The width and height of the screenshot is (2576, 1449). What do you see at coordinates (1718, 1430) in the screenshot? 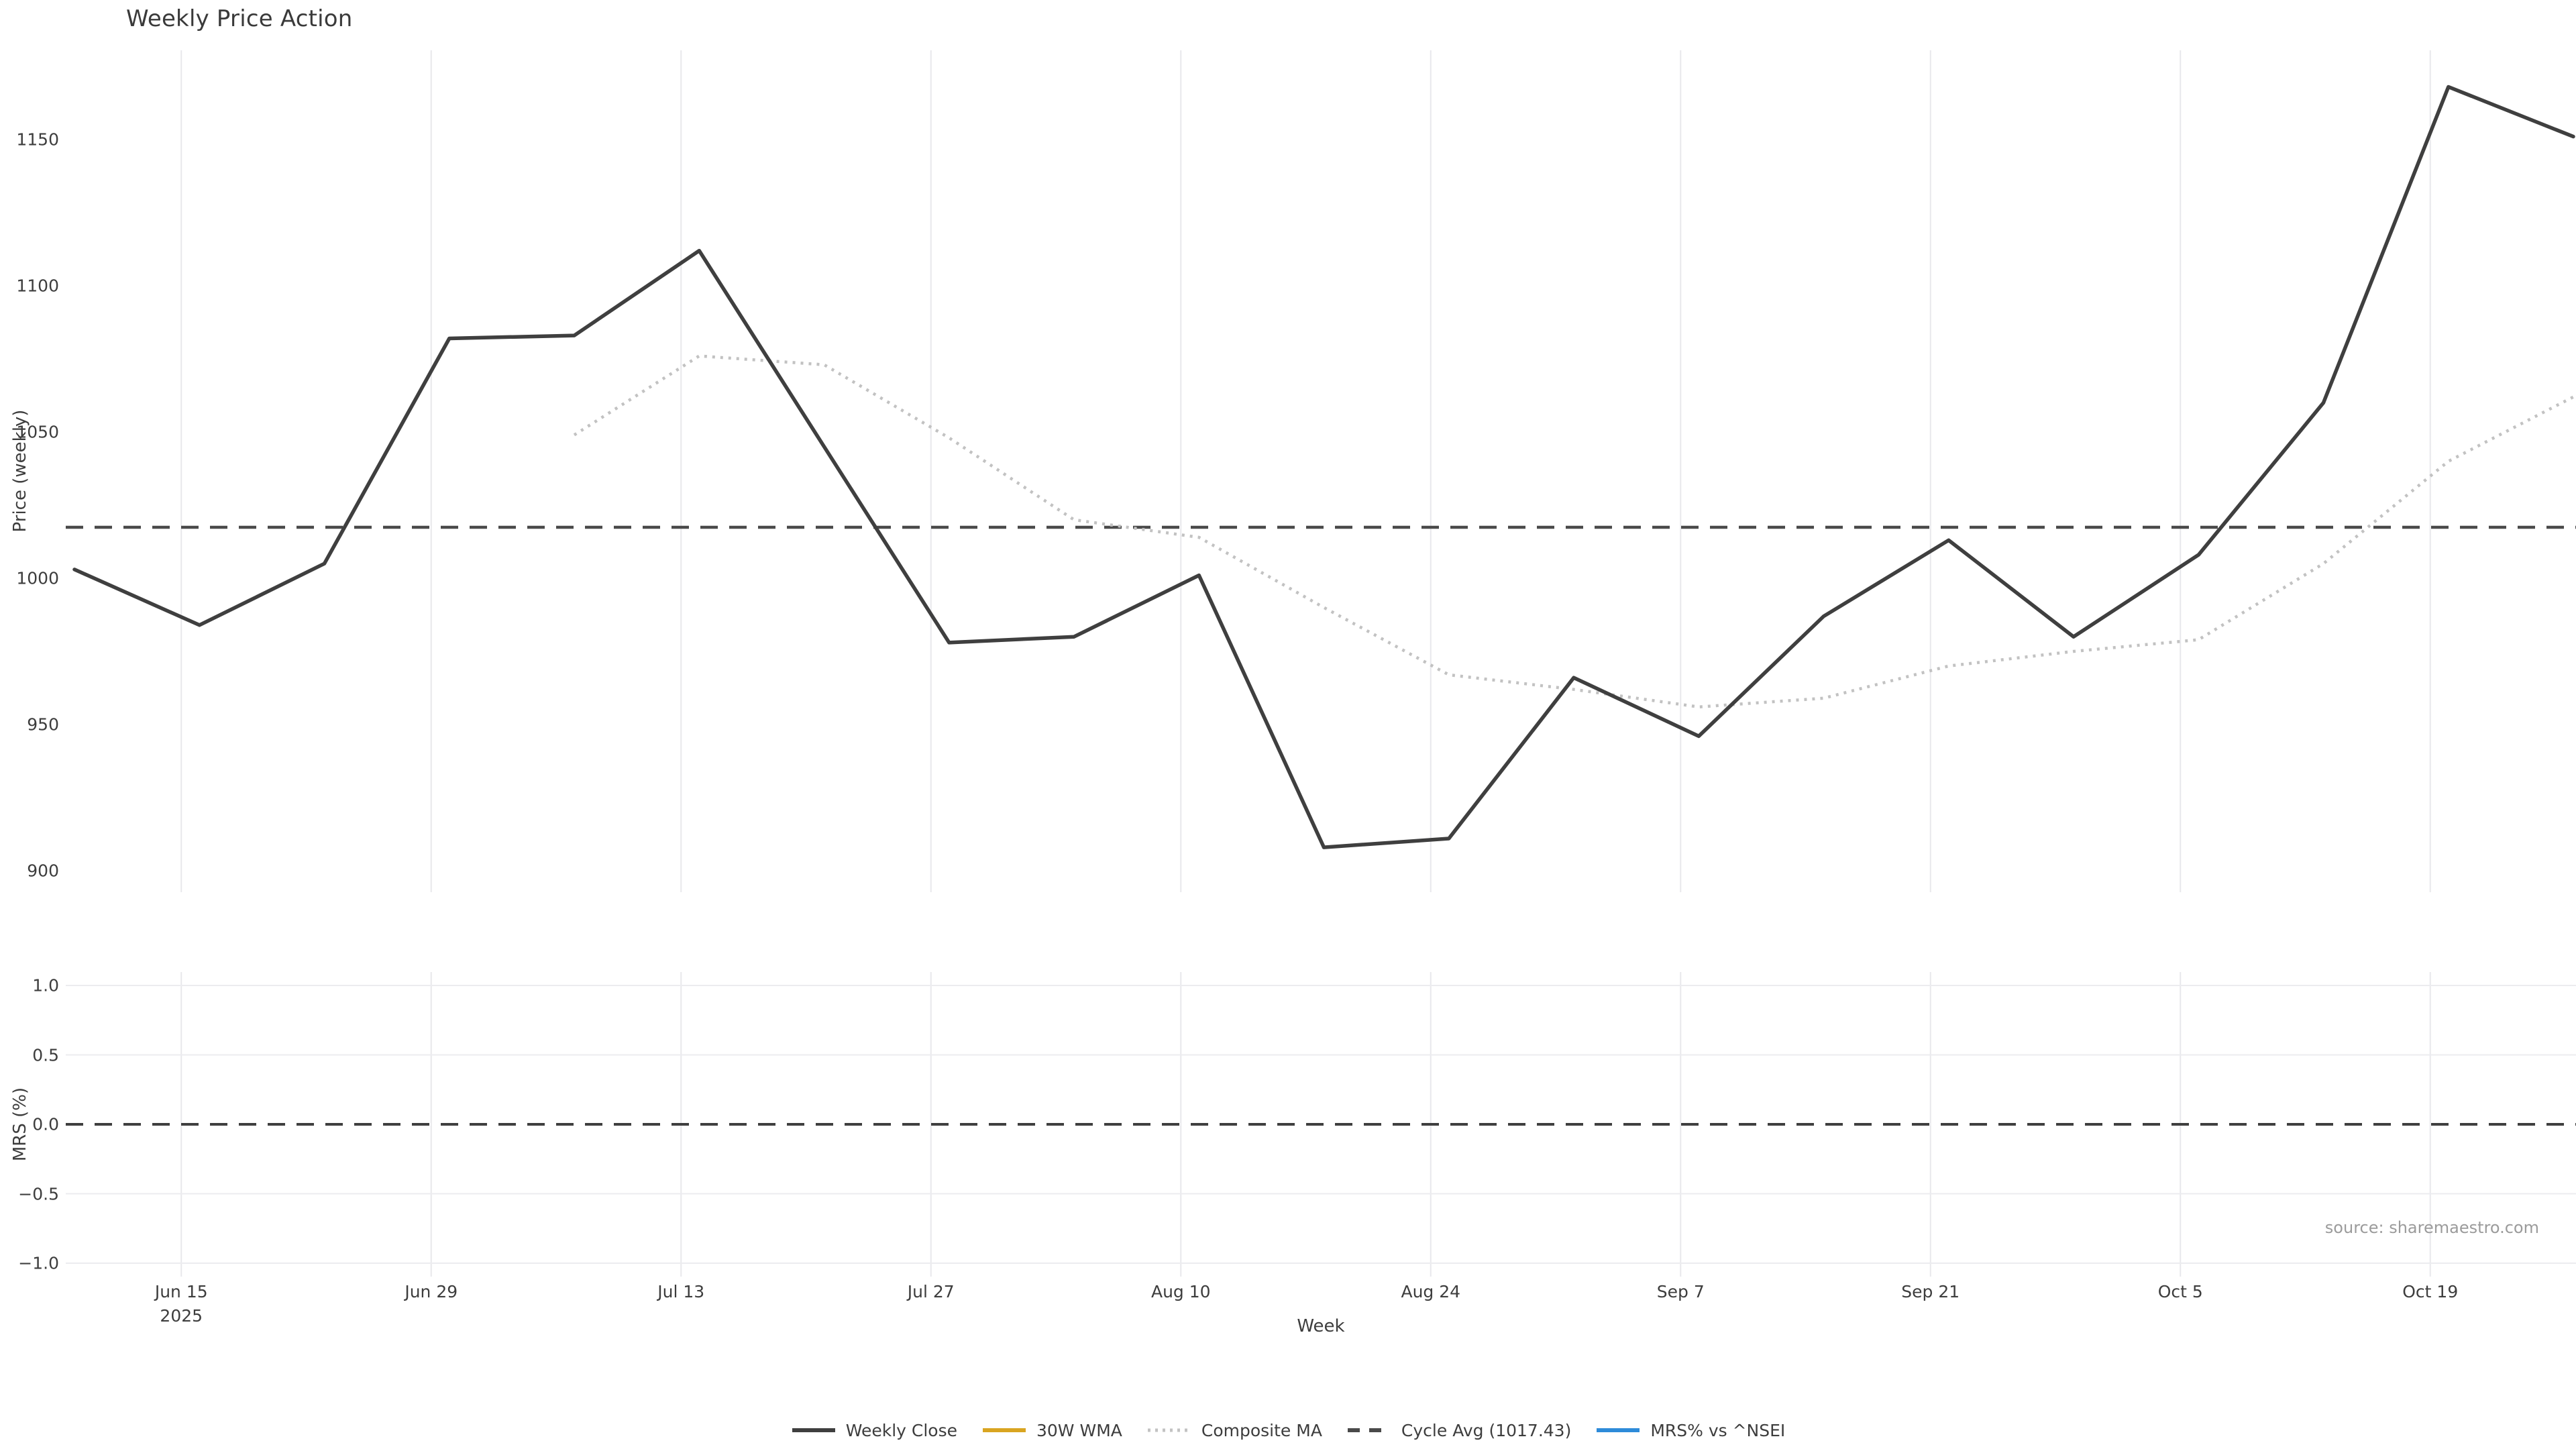
I see `legend-label: MRS% vs ^NSEI` at bounding box center [1718, 1430].